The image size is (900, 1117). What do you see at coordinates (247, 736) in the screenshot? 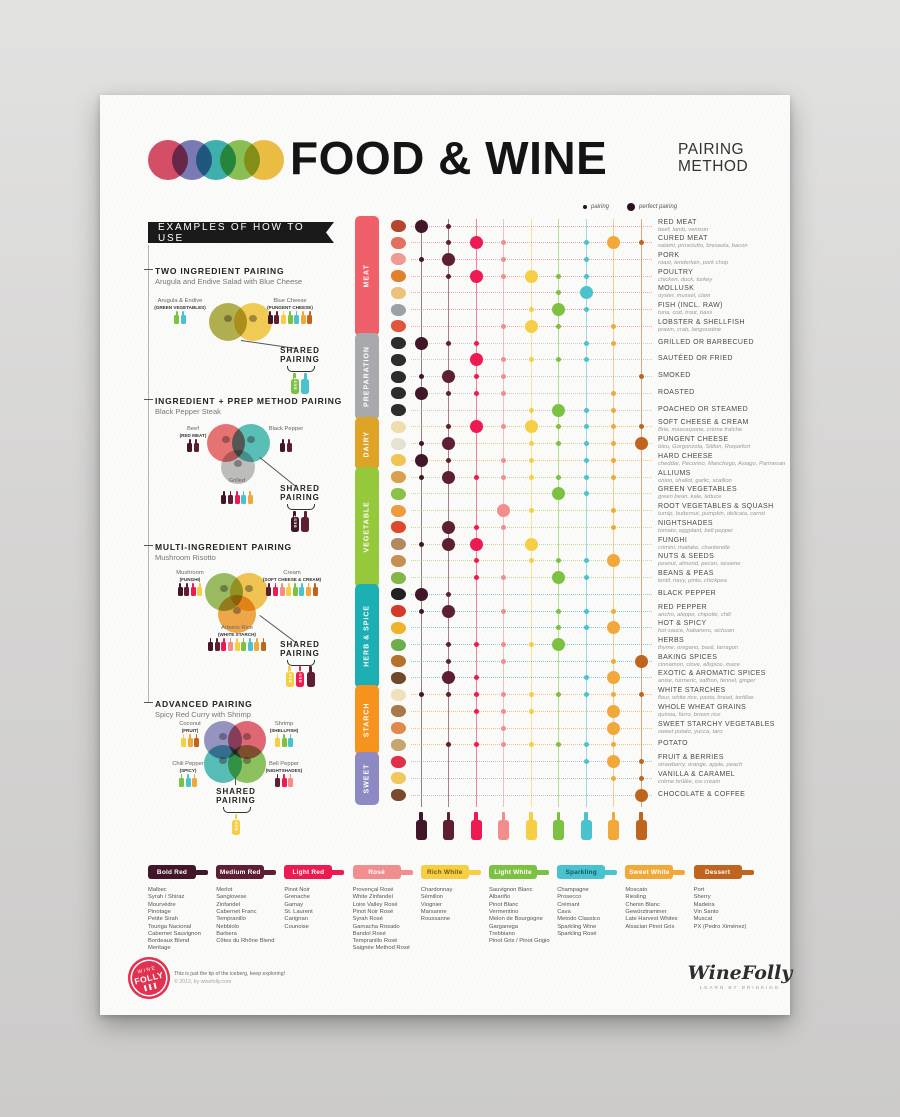
I see `shrimp-icon` at bounding box center [247, 736].